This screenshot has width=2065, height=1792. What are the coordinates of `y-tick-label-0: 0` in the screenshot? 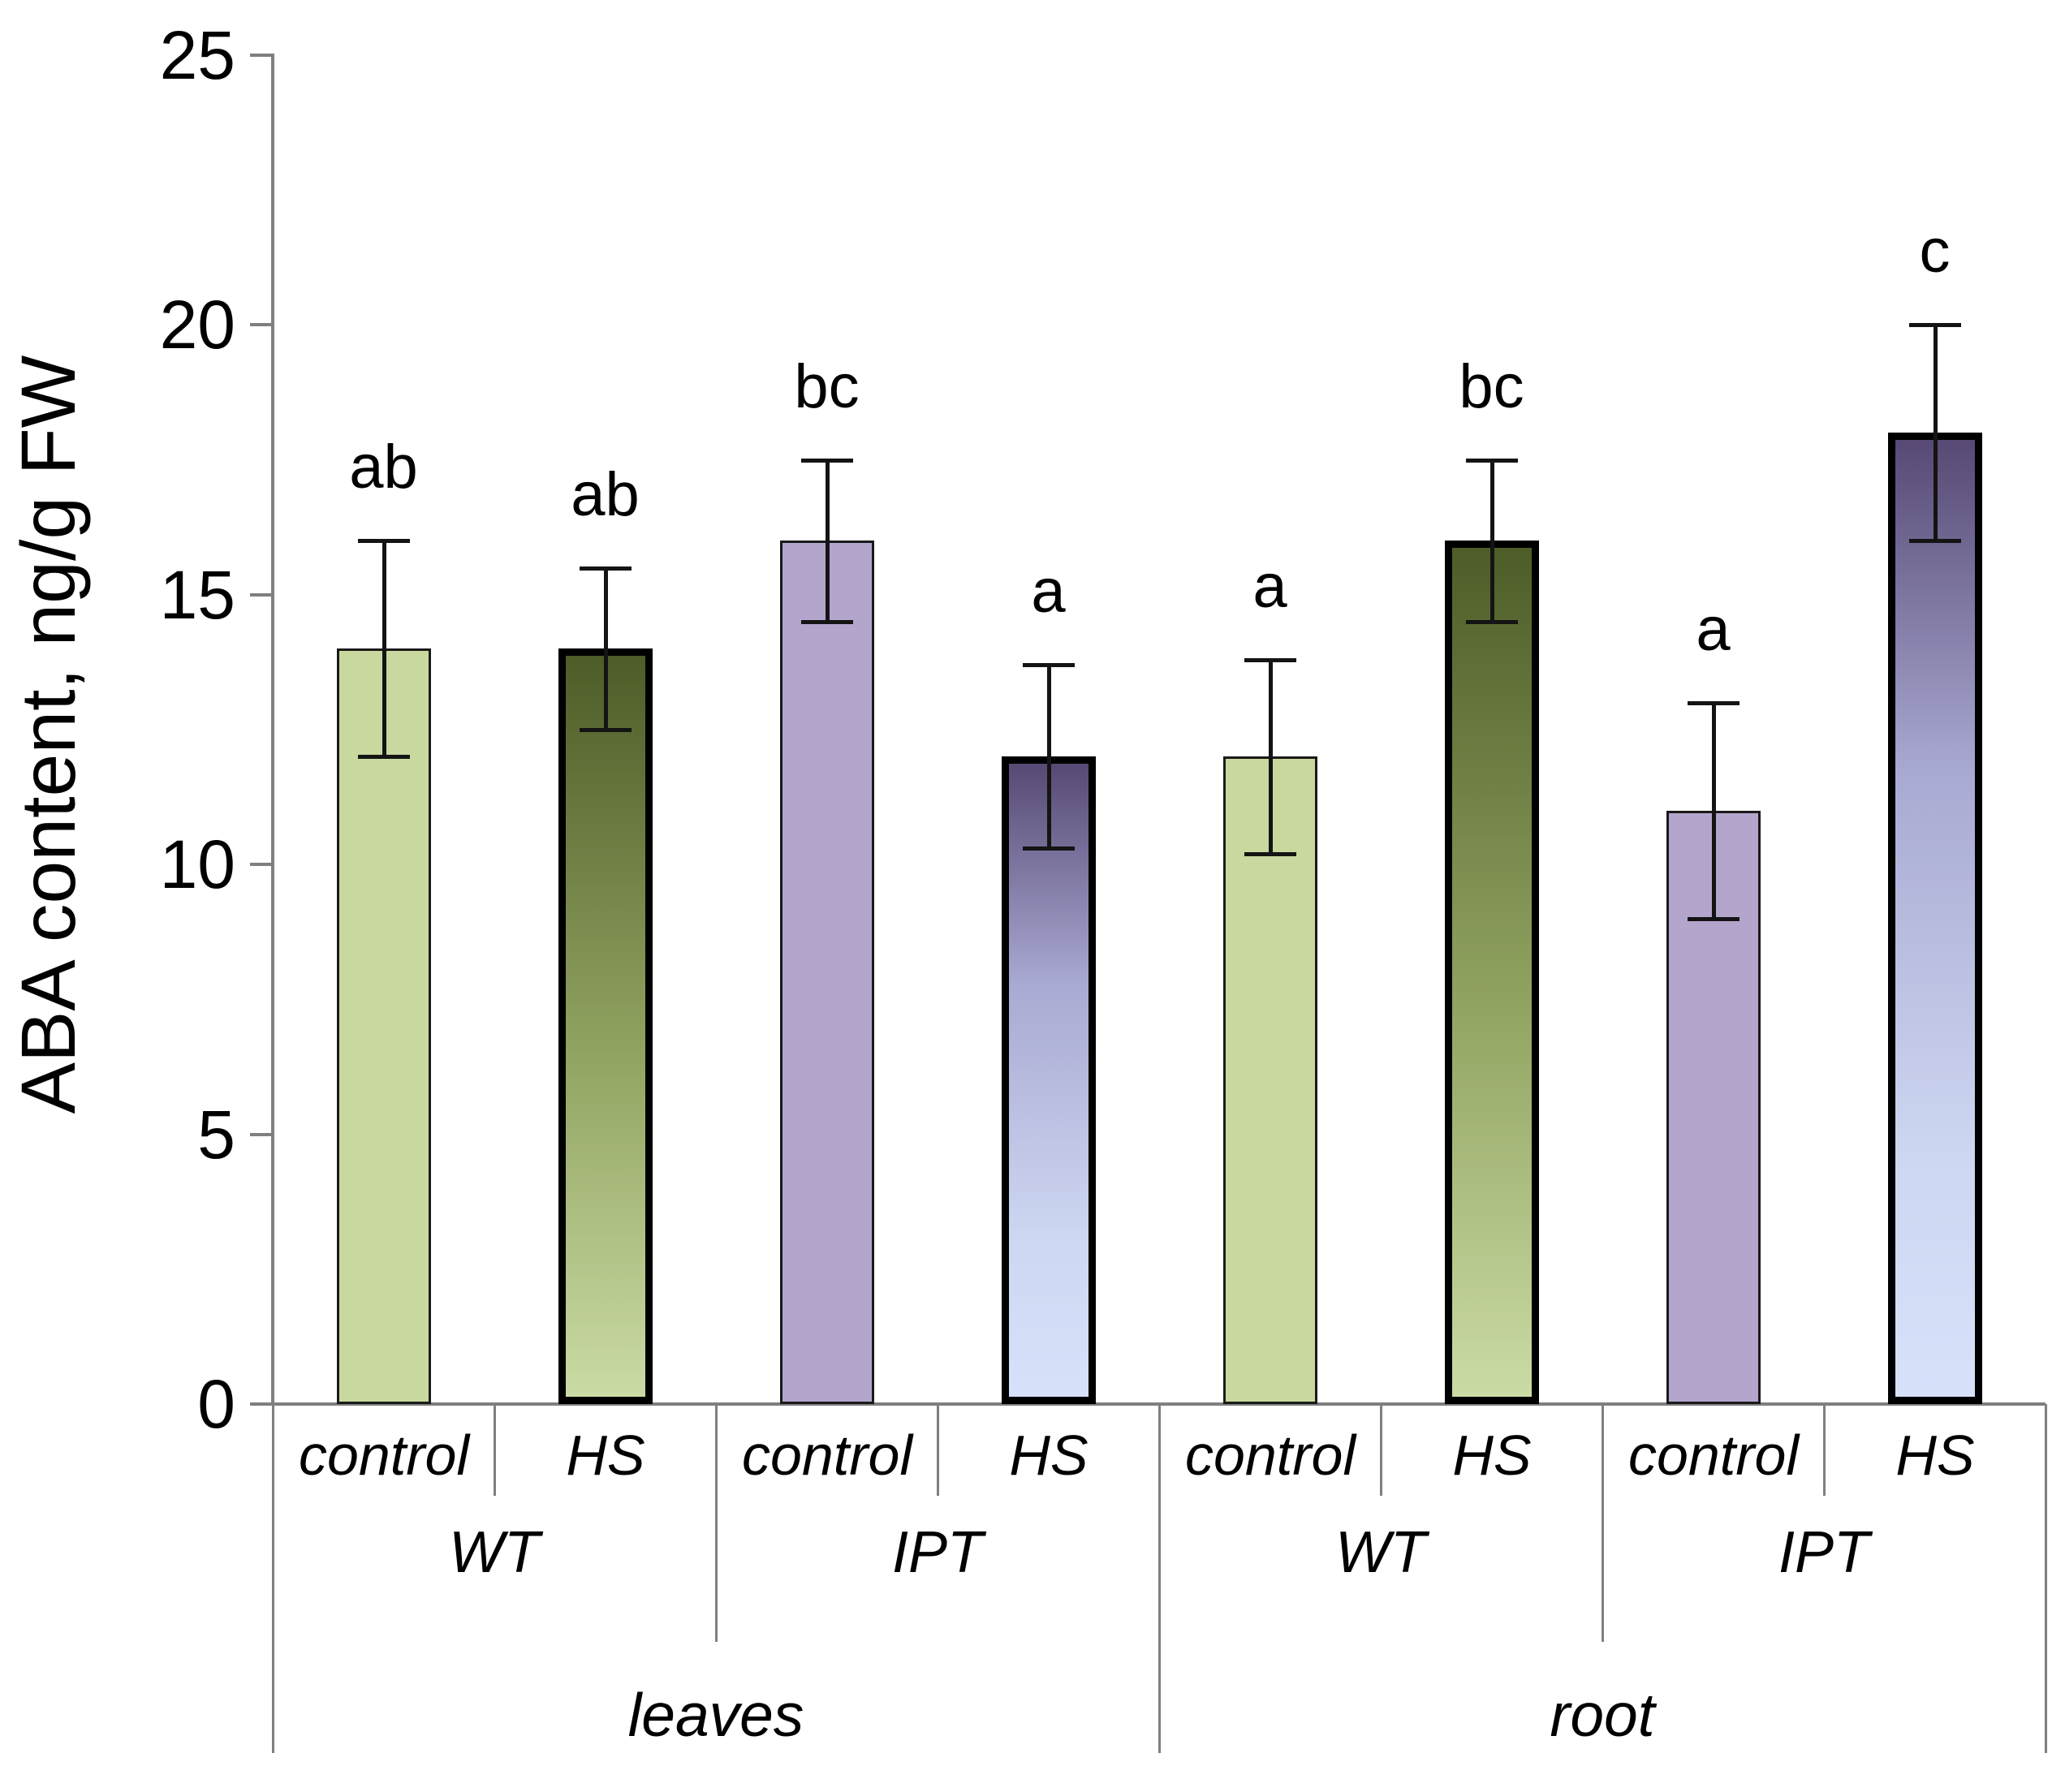 It's located at (216, 1404).